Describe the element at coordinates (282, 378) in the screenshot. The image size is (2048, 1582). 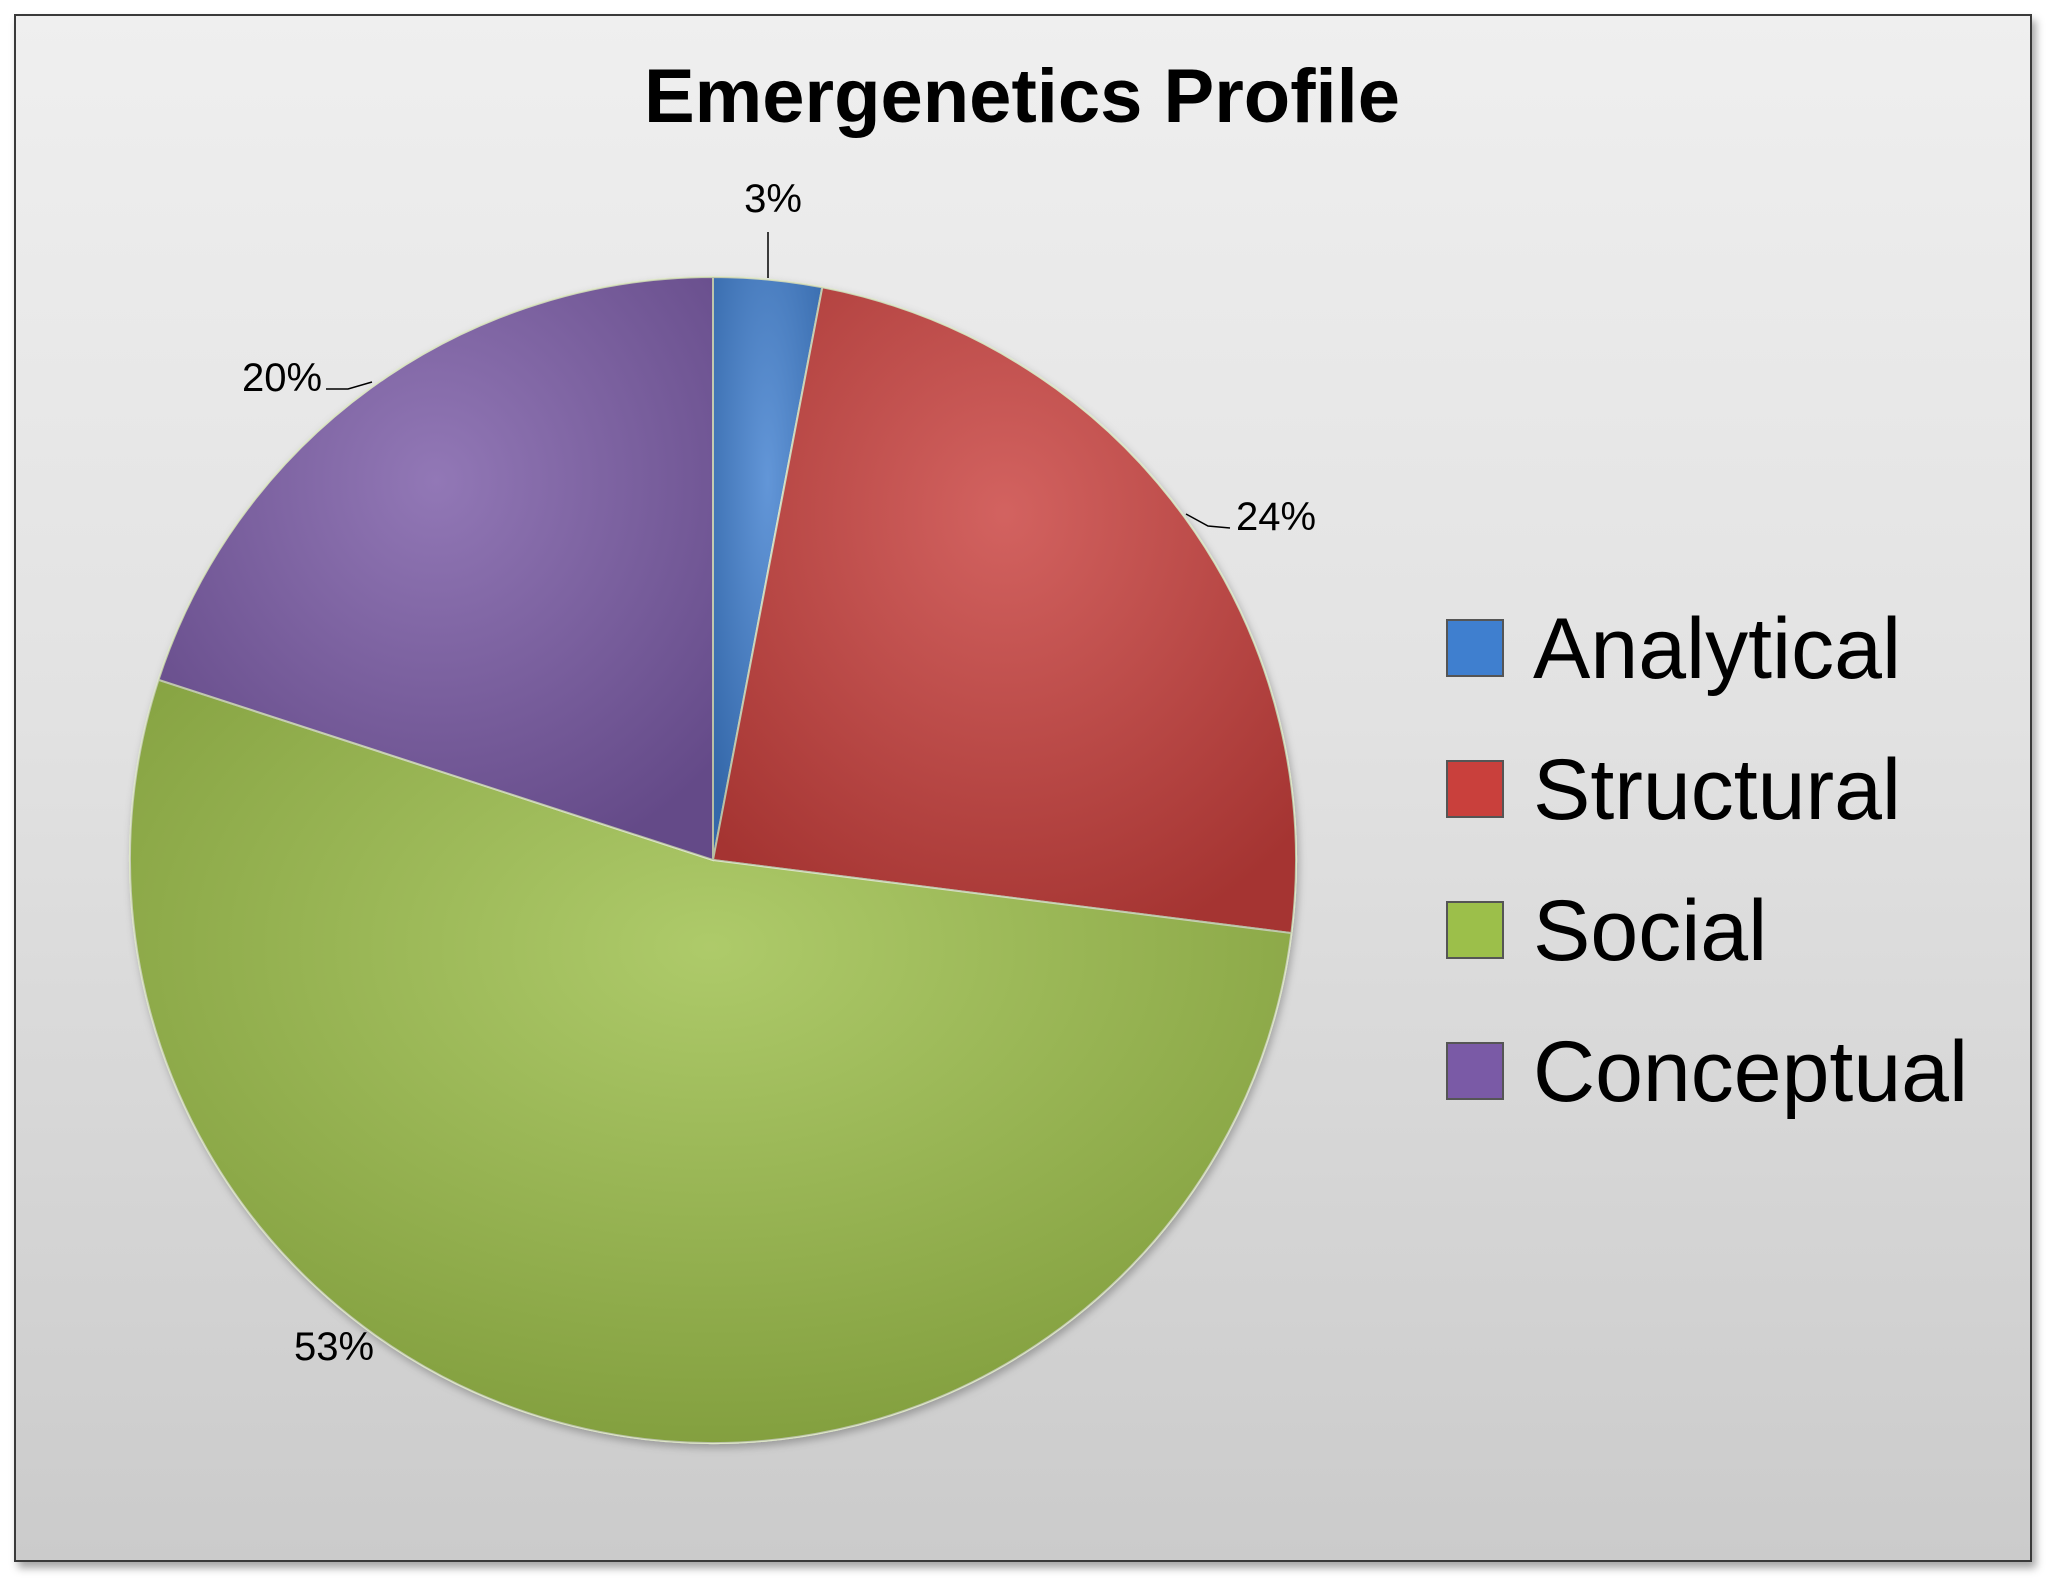
I see `data-label-conceptual: 20%` at that location.